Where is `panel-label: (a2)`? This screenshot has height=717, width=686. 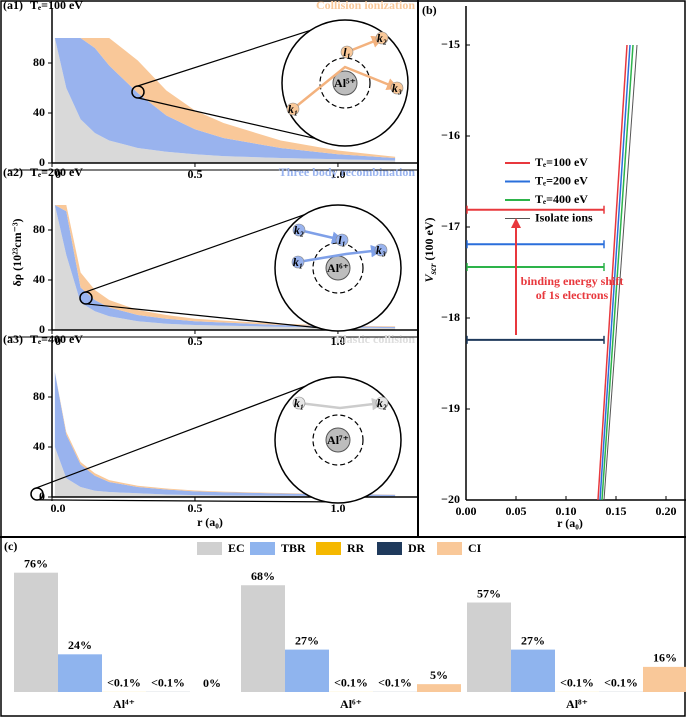
panel-label: (a2) is located at coordinates (13, 172).